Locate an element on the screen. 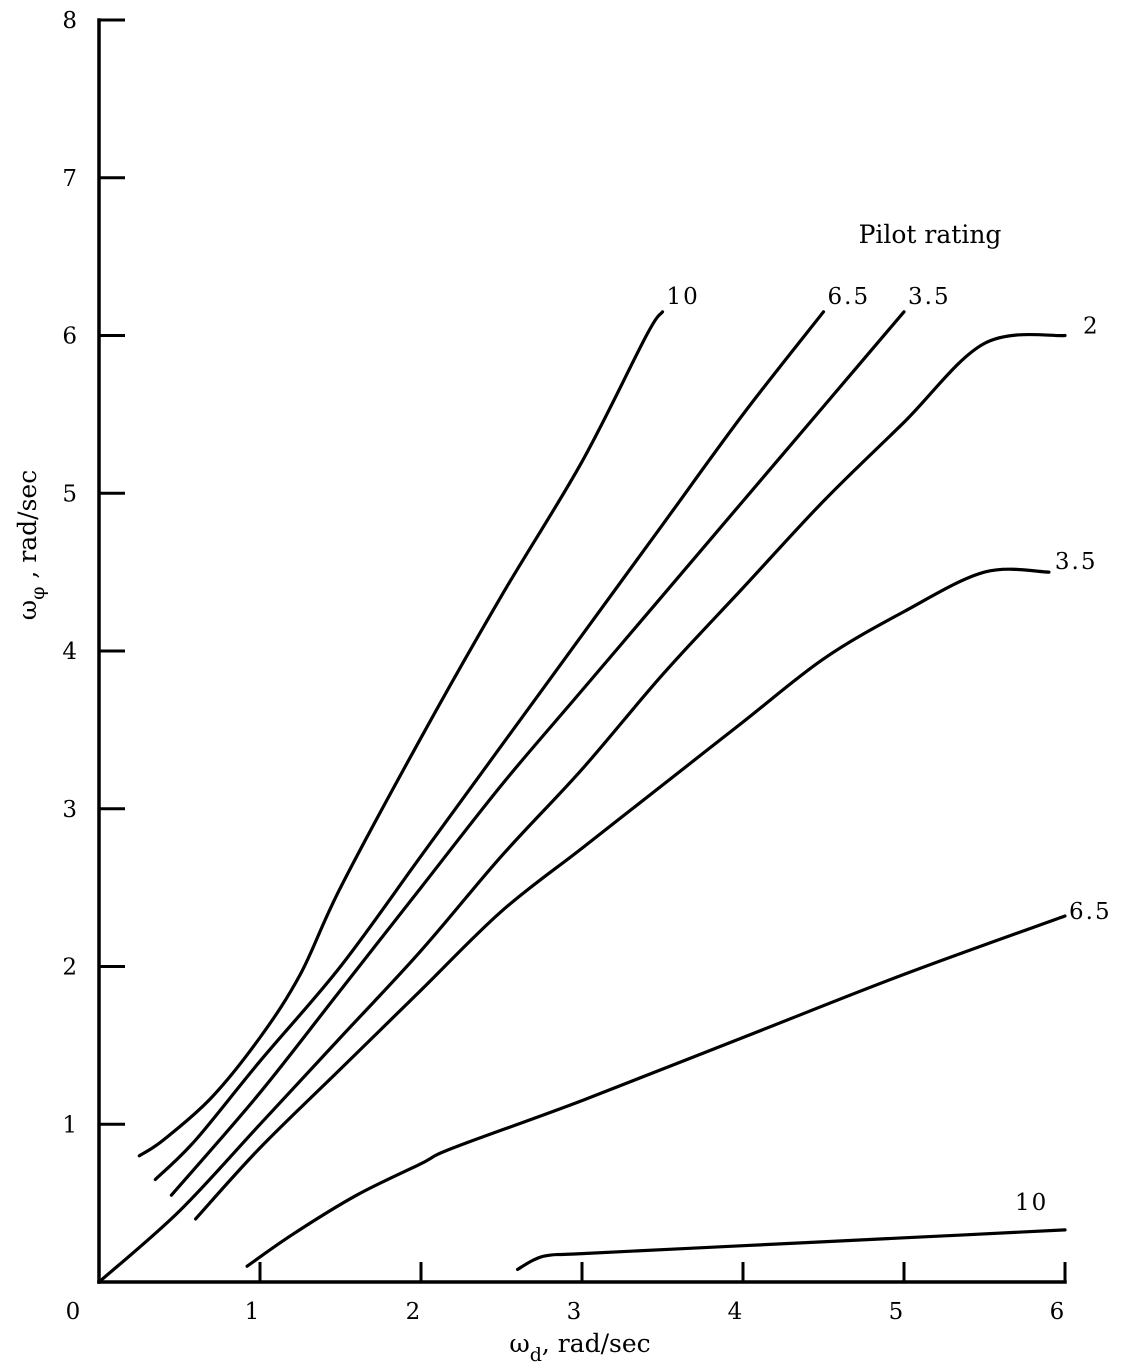 The height and width of the screenshot is (1372, 1133). x-tick-label: 1 is located at coordinates (252, 1312).